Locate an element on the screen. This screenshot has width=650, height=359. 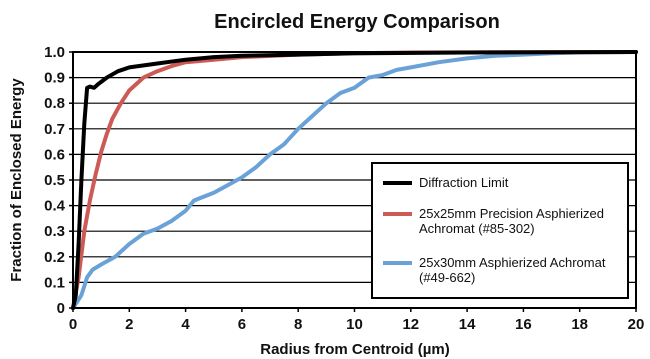
legend-label: Diffraction Limit is located at coordinates (464, 182).